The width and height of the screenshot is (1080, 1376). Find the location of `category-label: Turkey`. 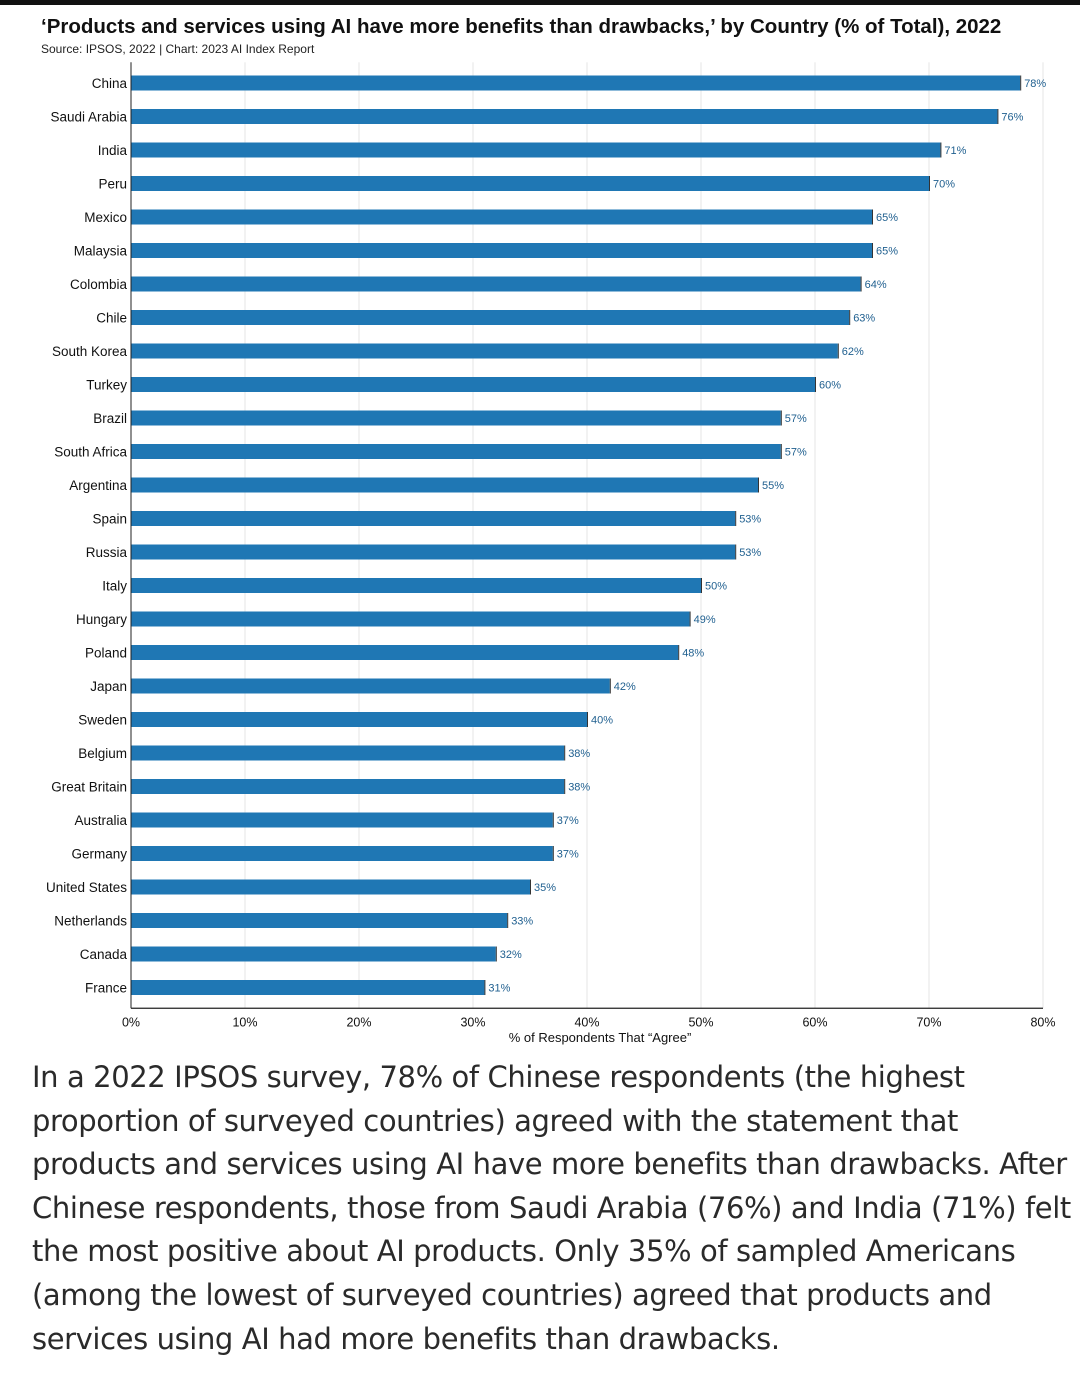

category-label: Turkey is located at coordinates (106, 385).